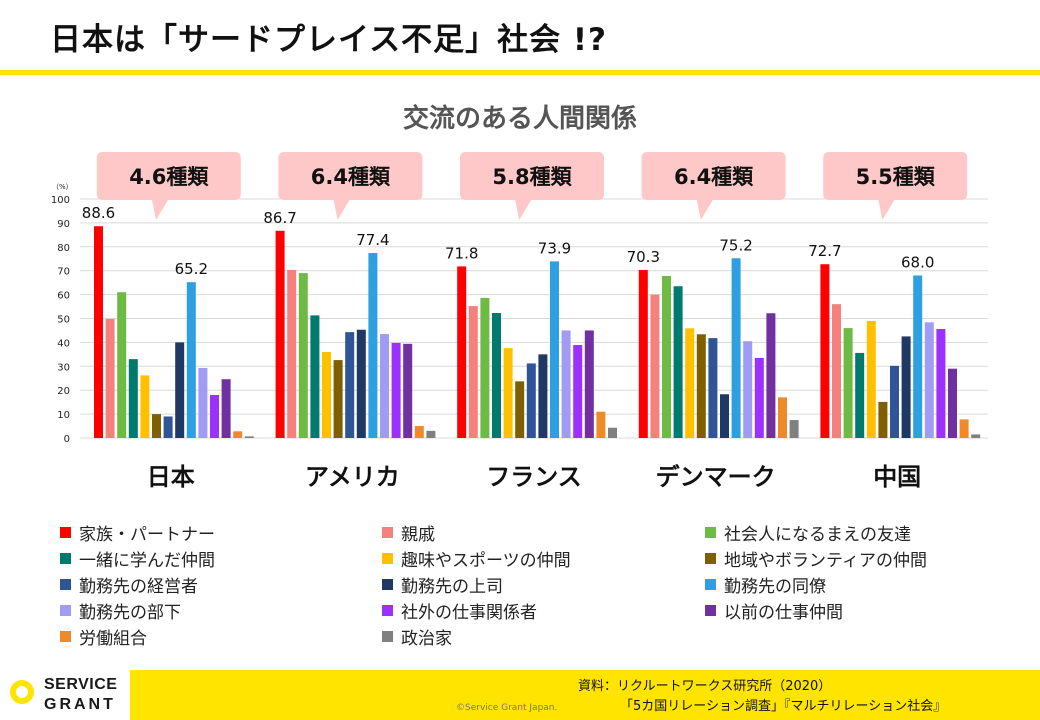  I want to click on data-label: 65.2, so click(191, 269).